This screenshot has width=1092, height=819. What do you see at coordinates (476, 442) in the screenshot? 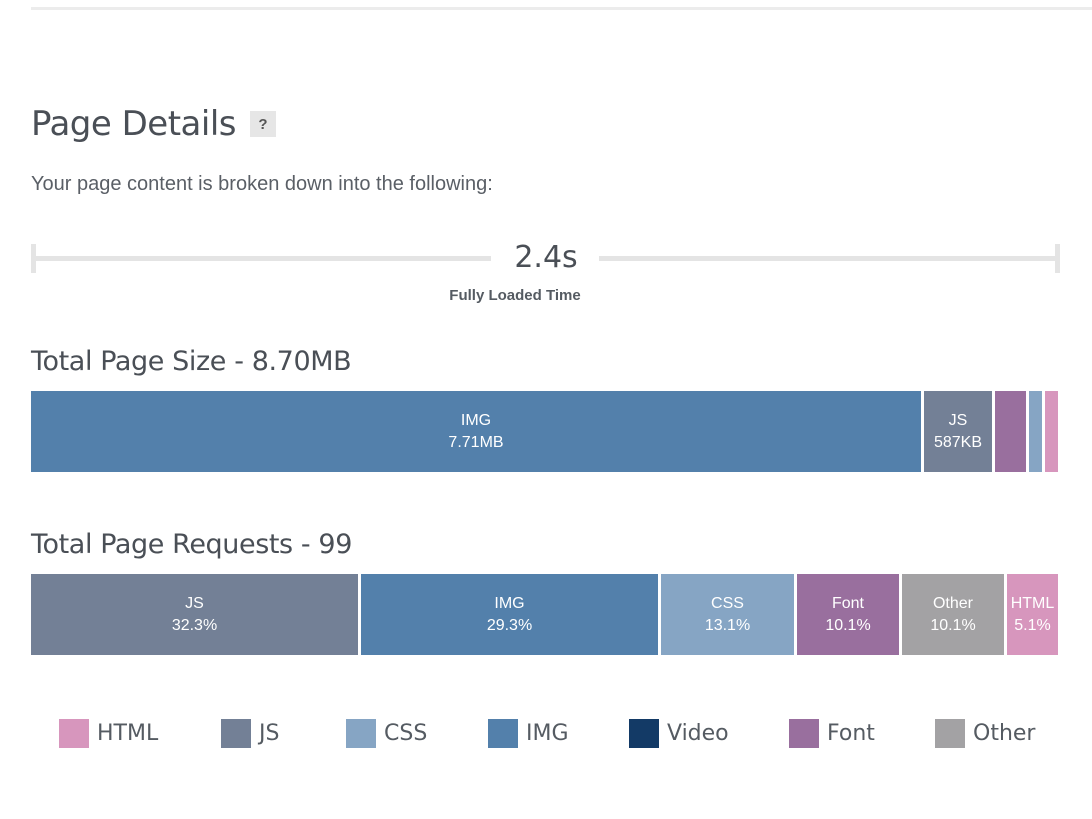
I see `segment-value-label: 7.71MB` at bounding box center [476, 442].